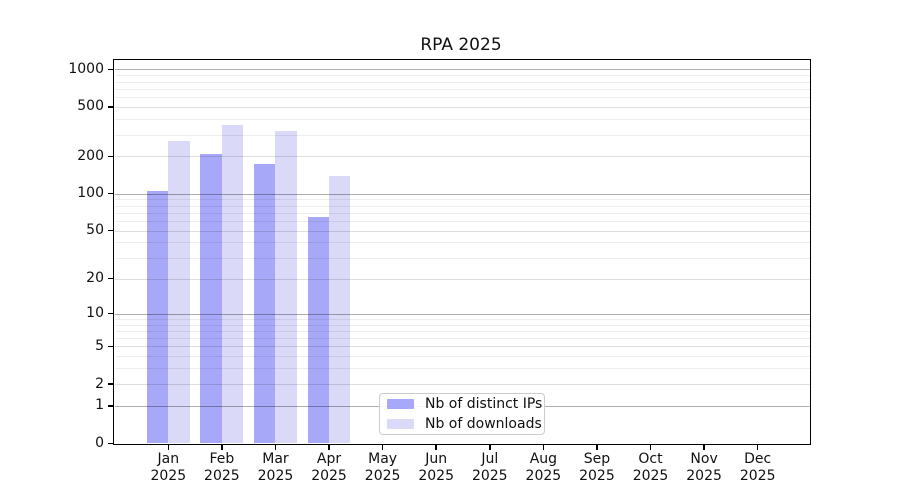 Image resolution: width=900 pixels, height=500 pixels. Describe the element at coordinates (99, 383) in the screenshot. I see `y-tick-label-2: 2` at that location.